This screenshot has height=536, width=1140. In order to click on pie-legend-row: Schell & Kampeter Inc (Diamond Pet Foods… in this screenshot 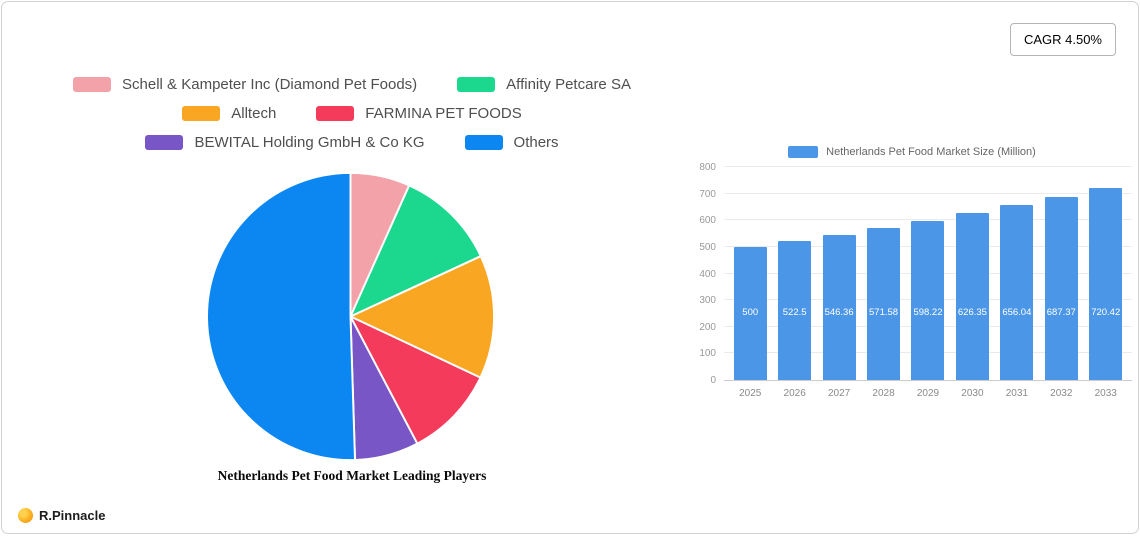, I will do `click(352, 84)`.